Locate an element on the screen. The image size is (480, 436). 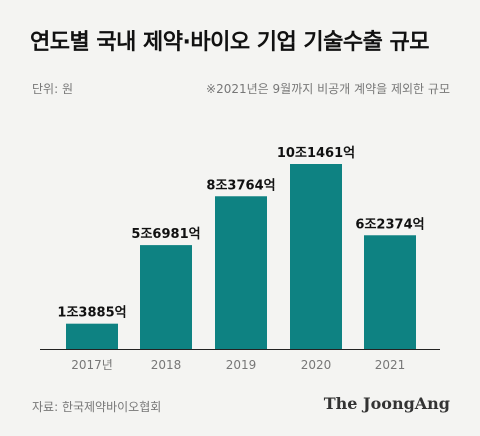
data-label-0: 1조3885억 is located at coordinates (91, 313).